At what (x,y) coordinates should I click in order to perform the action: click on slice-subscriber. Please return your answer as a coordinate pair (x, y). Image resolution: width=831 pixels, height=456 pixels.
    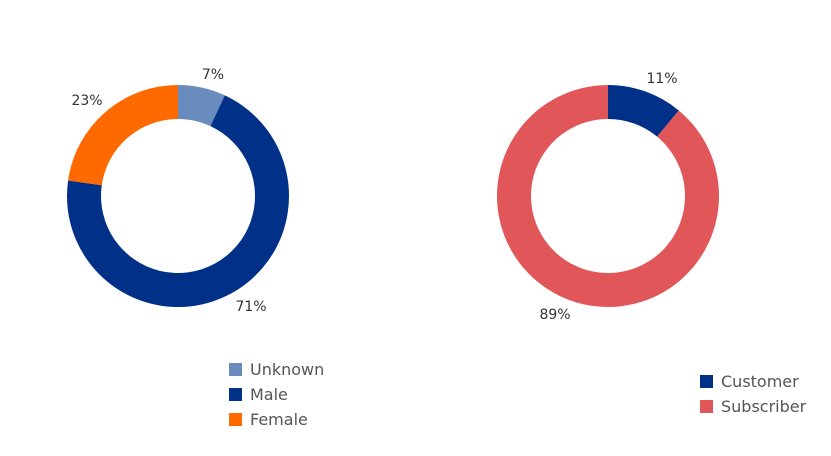
    Looking at the image, I should click on (608, 196).